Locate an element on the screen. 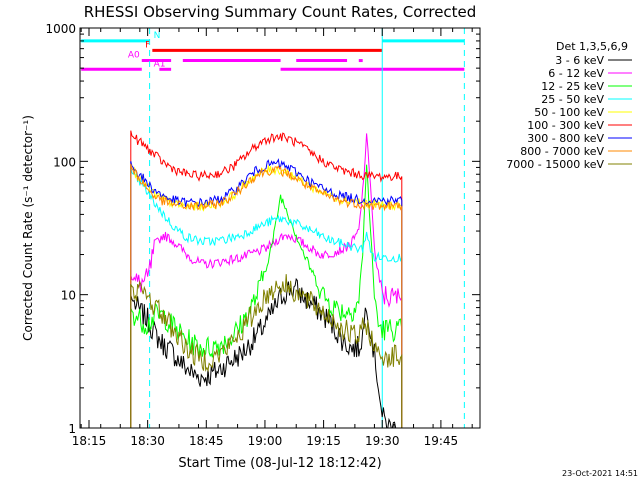  x-tick-label: 19:00 is located at coordinates (265, 441).